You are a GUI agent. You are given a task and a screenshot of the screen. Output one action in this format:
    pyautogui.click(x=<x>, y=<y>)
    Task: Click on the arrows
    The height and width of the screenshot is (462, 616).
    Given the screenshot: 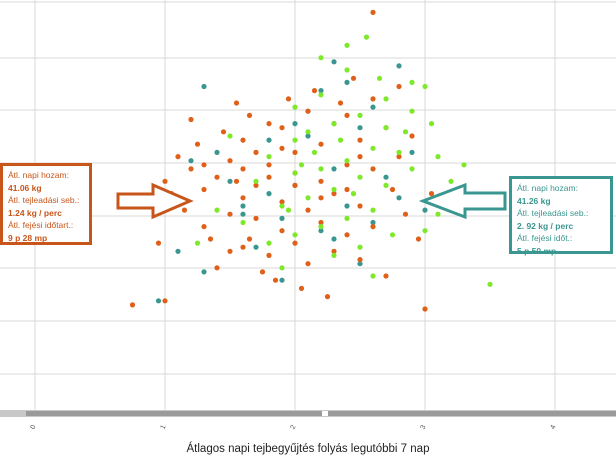 What is the action you would take?
    pyautogui.click(x=311, y=201)
    